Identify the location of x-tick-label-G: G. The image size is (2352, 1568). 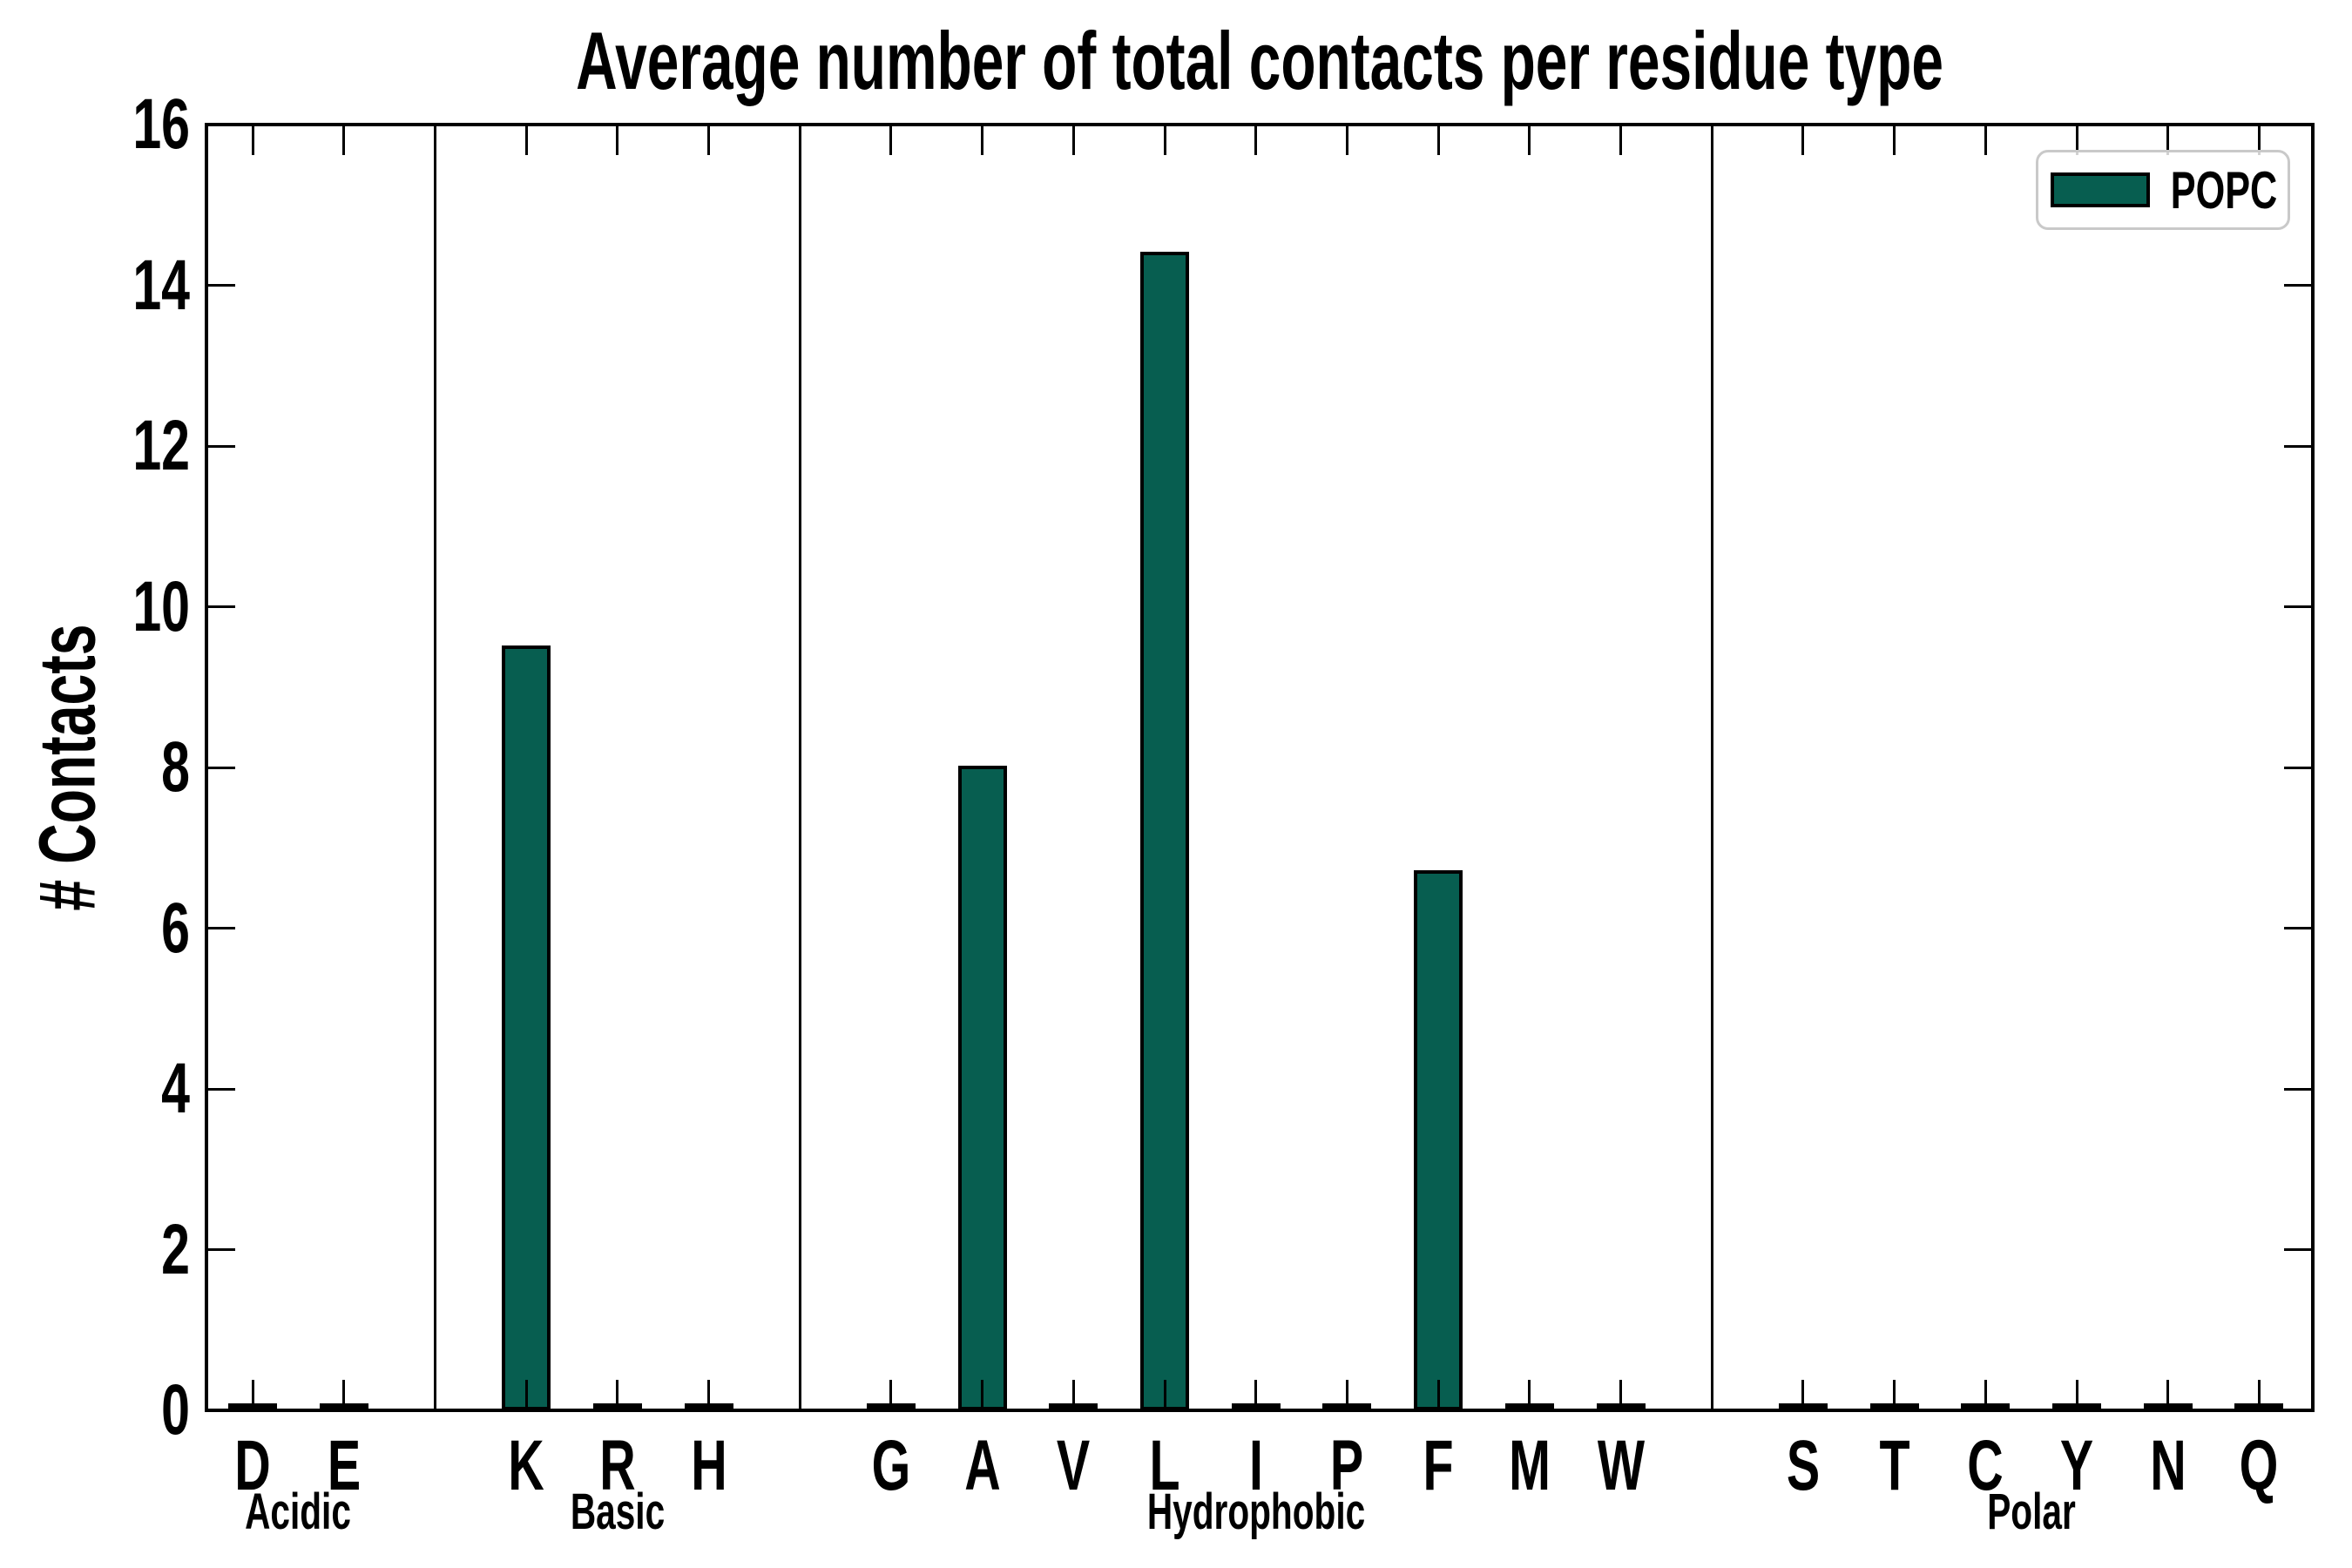
(891, 1466).